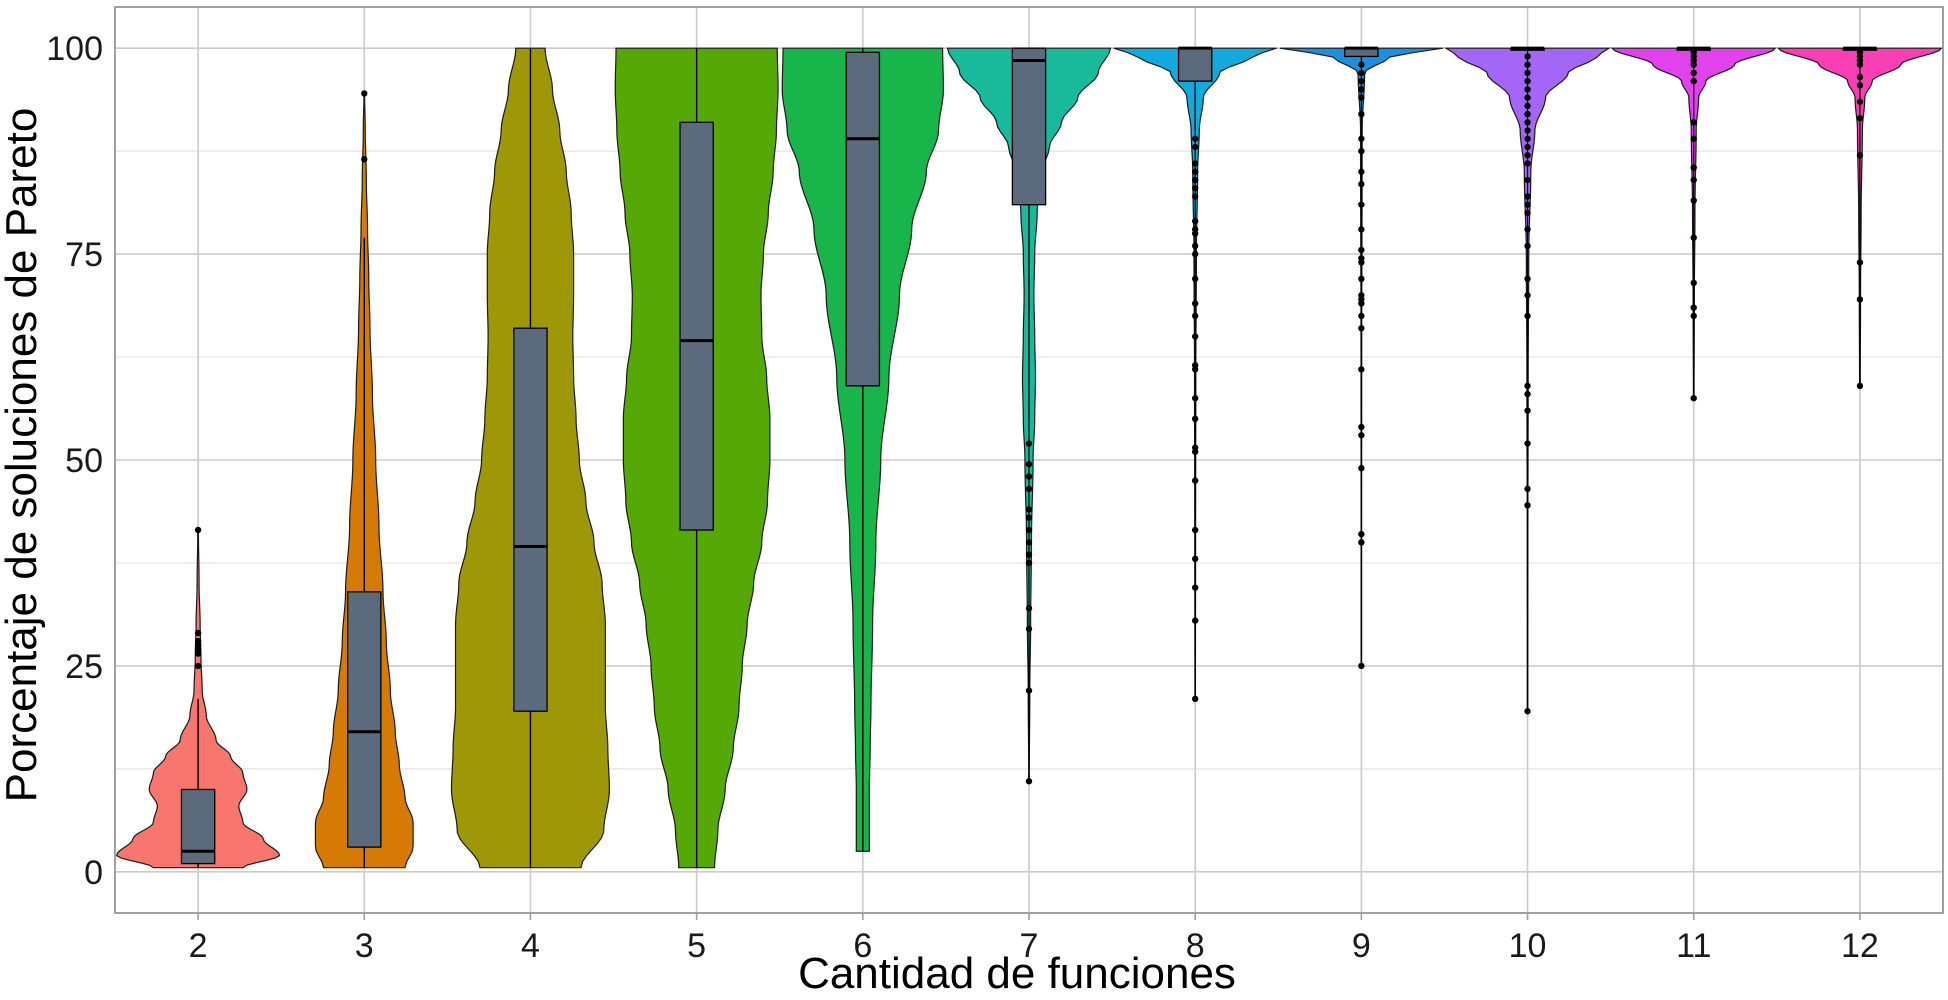  I want to click on x-tick-label: 8, so click(1195, 946).